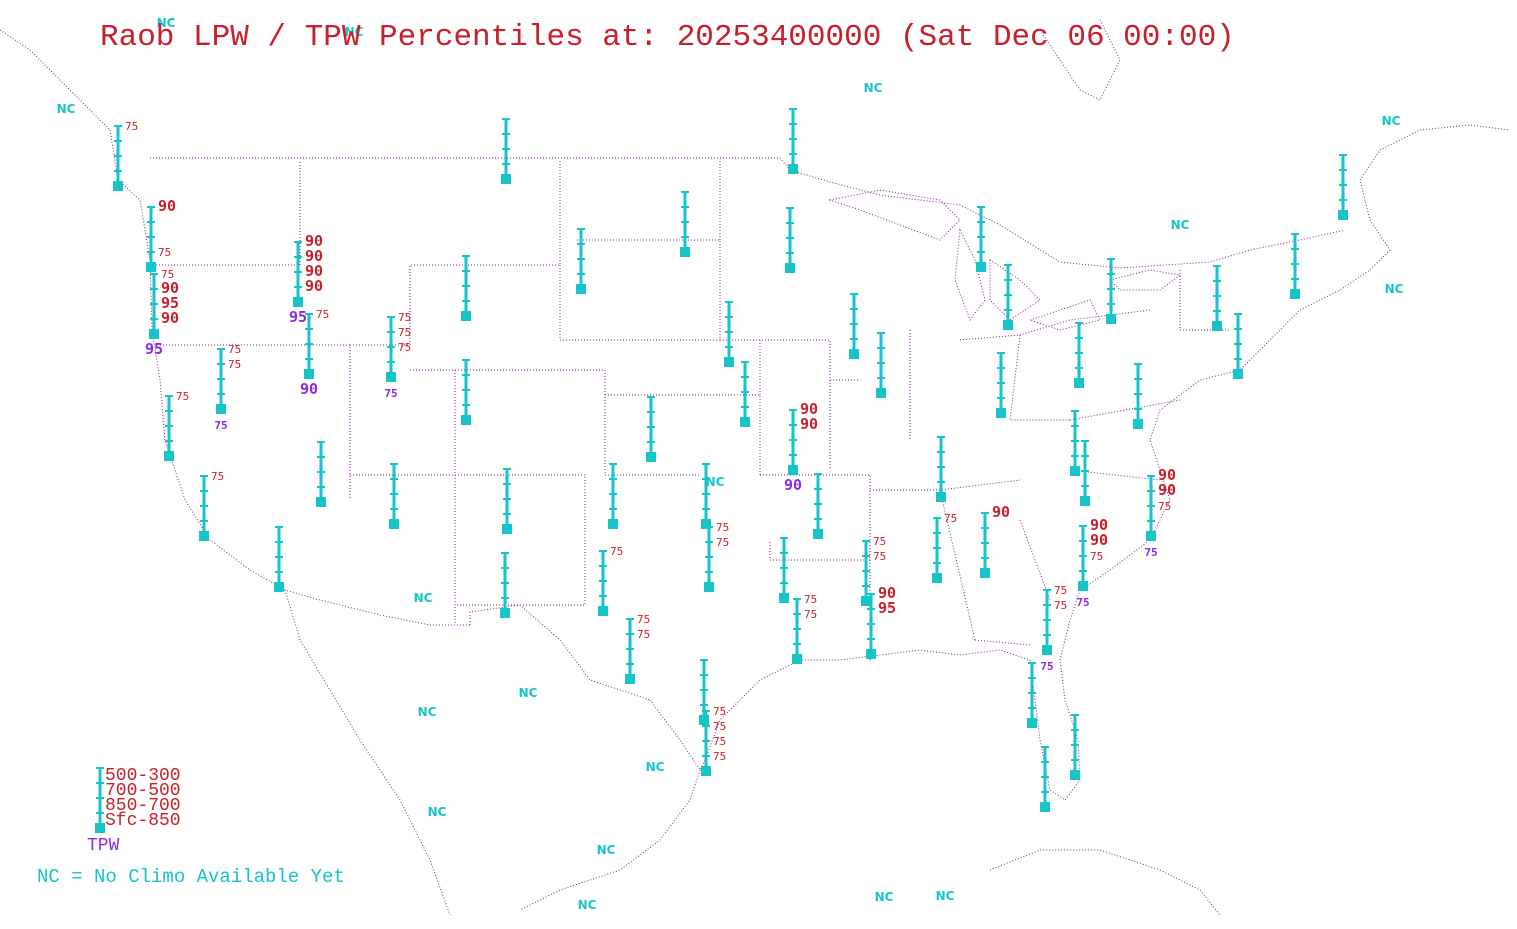 This screenshot has width=1517, height=929. Describe the element at coordinates (560, 652) in the screenshot. I see `mexico-border` at that location.